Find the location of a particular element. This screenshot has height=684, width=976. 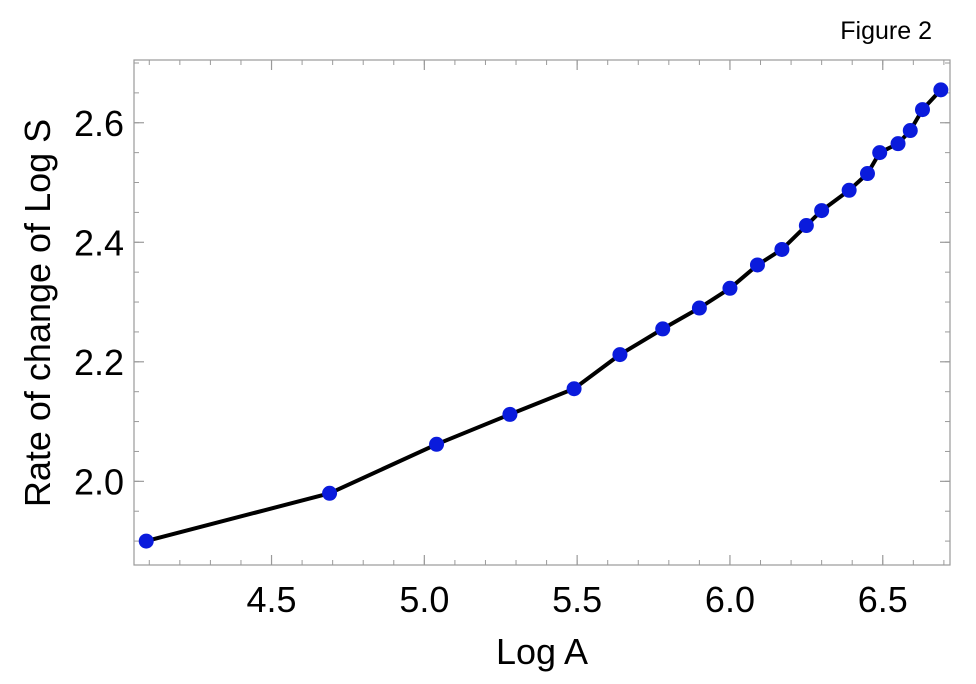

x-tick-labels: 4.5 5.0 5.5 6.0 6.5 is located at coordinates (577, 599).